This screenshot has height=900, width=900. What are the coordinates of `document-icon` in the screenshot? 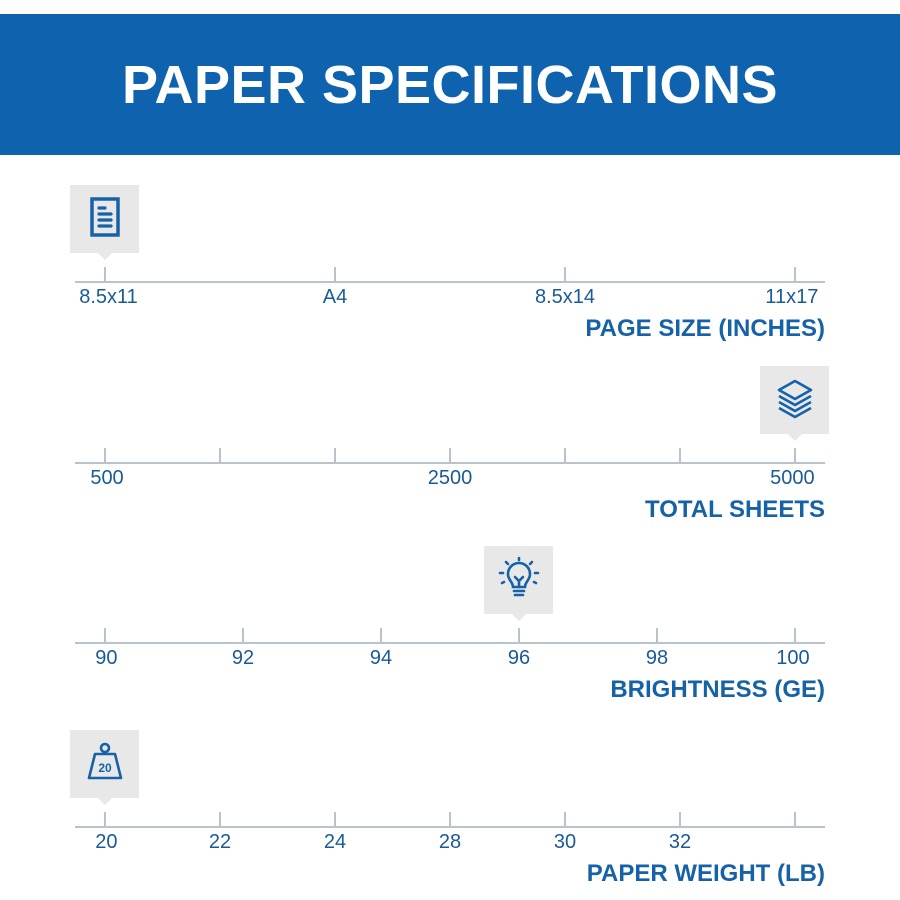 It's located at (105, 219).